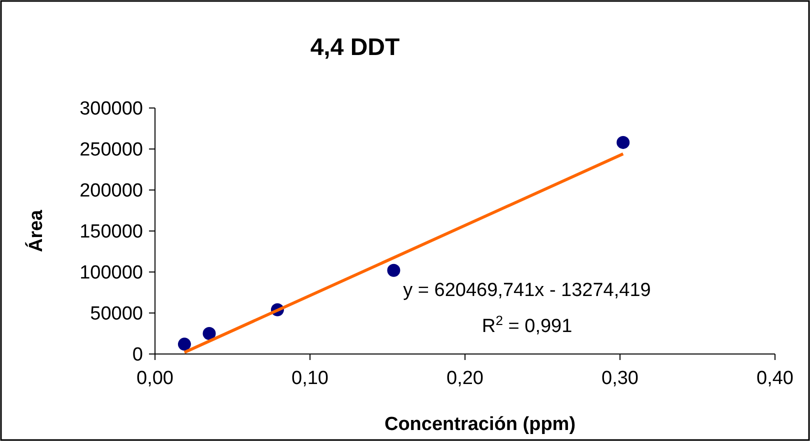  Describe the element at coordinates (111, 191) in the screenshot. I see `y-tick-label: 200000` at that location.